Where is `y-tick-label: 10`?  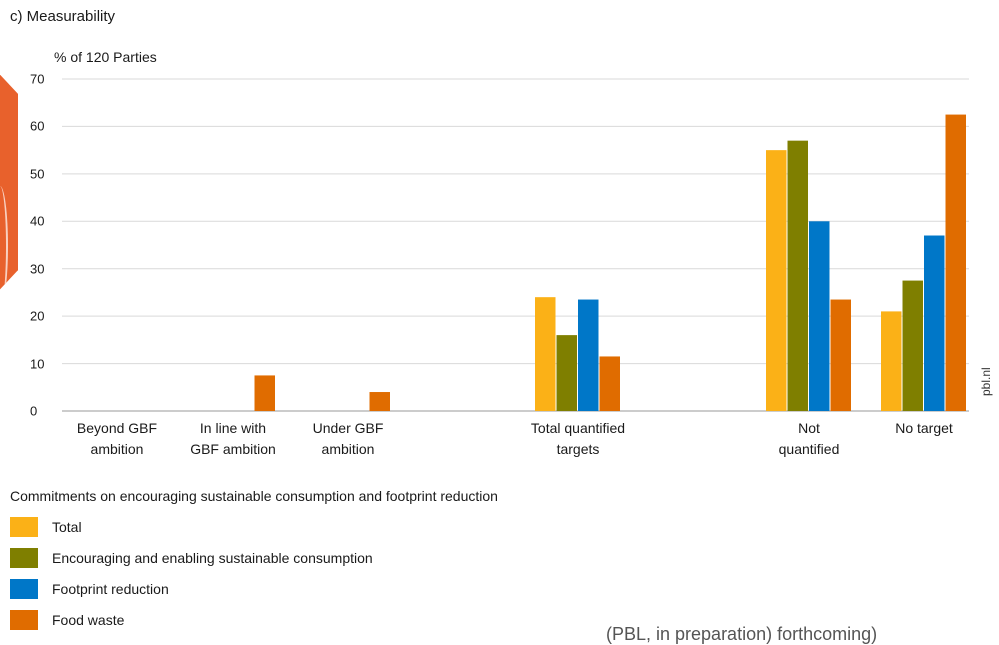 y-tick-label: 10 is located at coordinates (37, 364).